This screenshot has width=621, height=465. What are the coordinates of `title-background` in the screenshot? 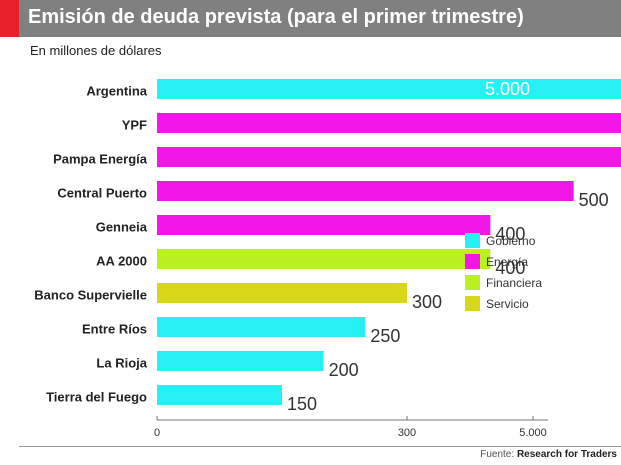 It's located at (320, 18).